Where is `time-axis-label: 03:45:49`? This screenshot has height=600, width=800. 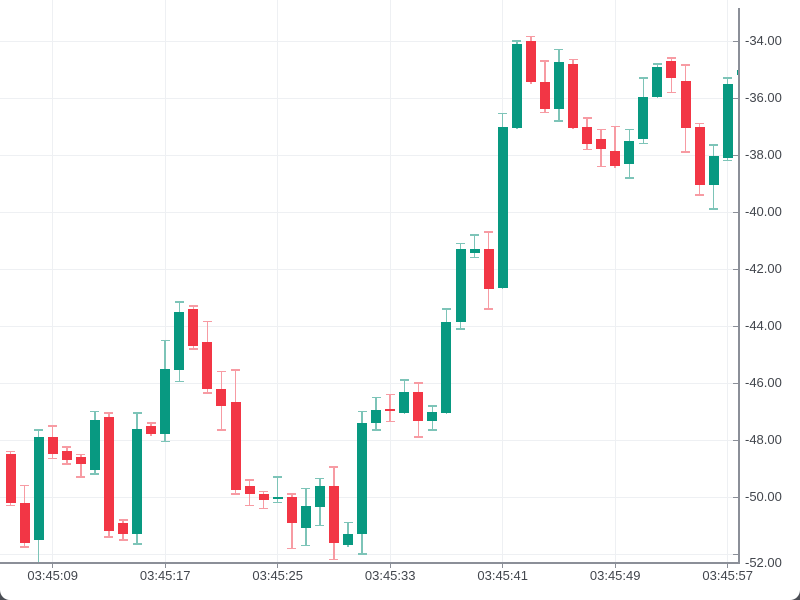 time-axis-label: 03:45:49 is located at coordinates (615, 575).